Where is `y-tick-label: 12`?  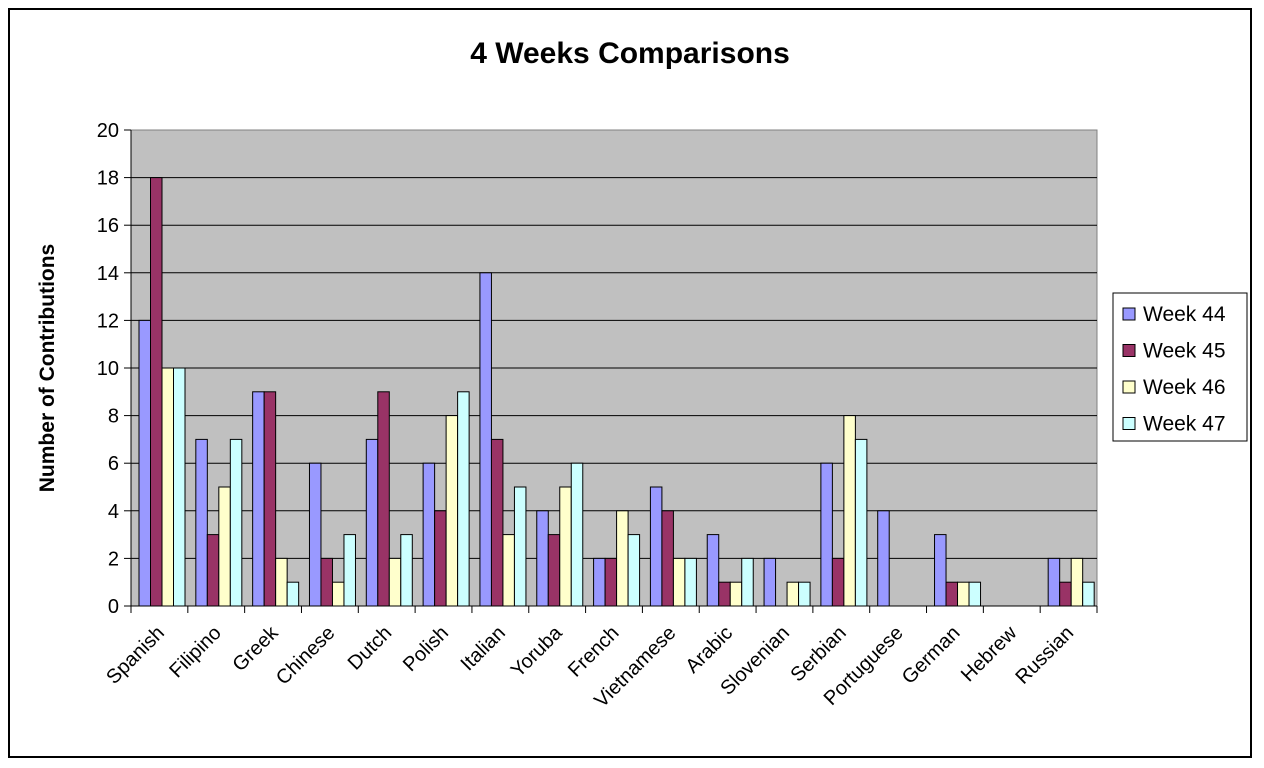
y-tick-label: 12 is located at coordinates (108, 321).